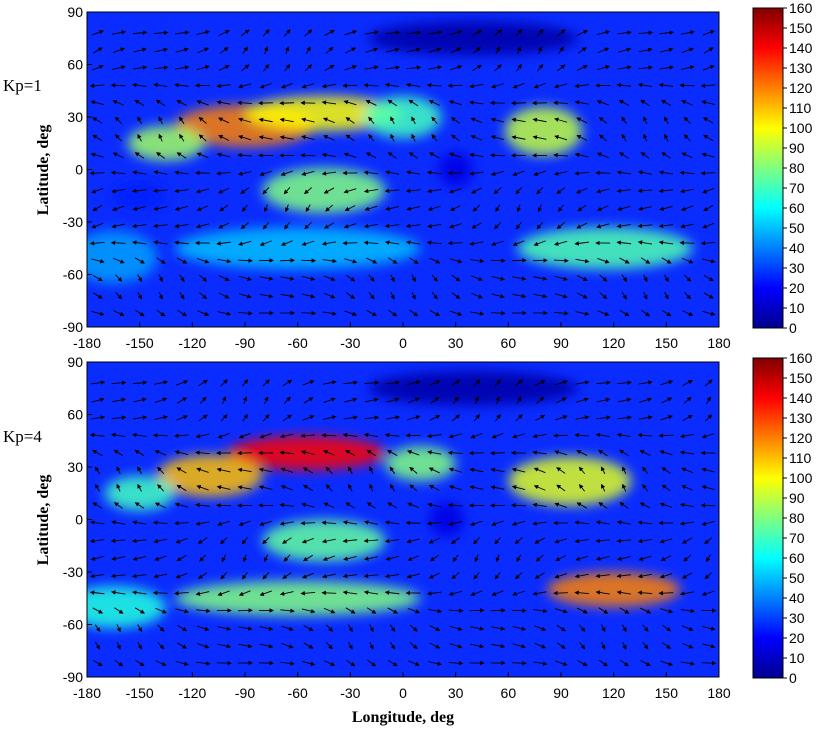  Describe the element at coordinates (73, 275) in the screenshot. I see `y-tick-label: -60` at that location.